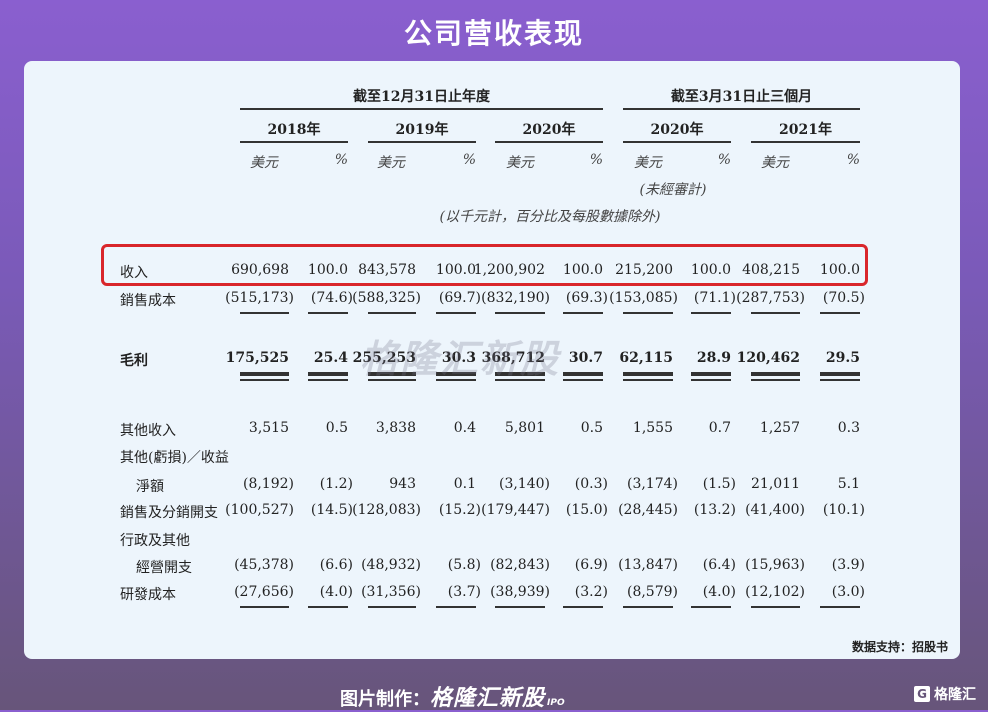  Describe the element at coordinates (331, 510) in the screenshot. I see `percent-cell: (14.5)` at that location.